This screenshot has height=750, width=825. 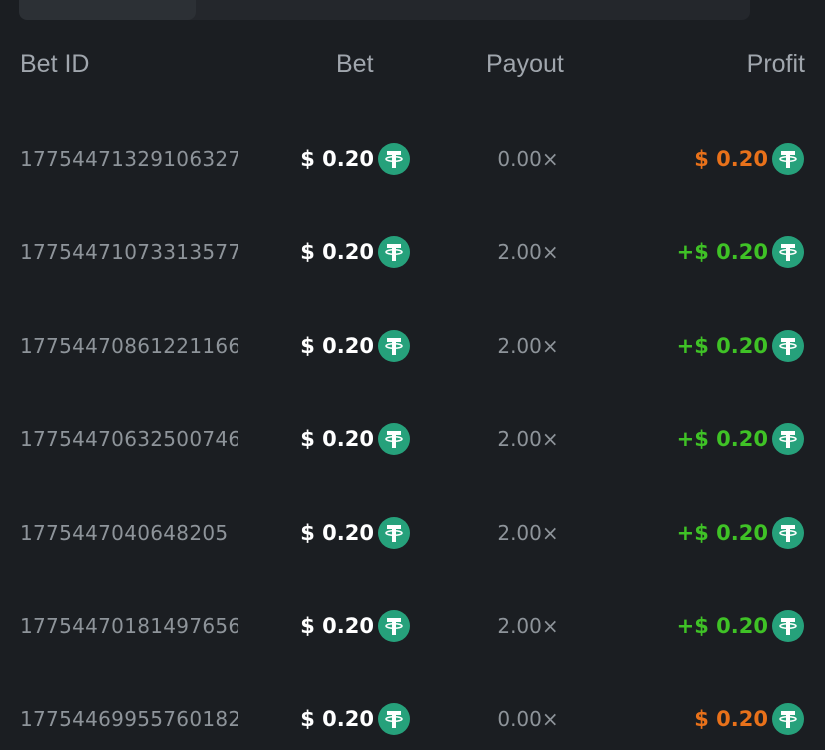 What do you see at coordinates (412, 439) in the screenshot?
I see `table-row: 17754470632500746 $ 0.20 2.00× +$ 0.20` at bounding box center [412, 439].